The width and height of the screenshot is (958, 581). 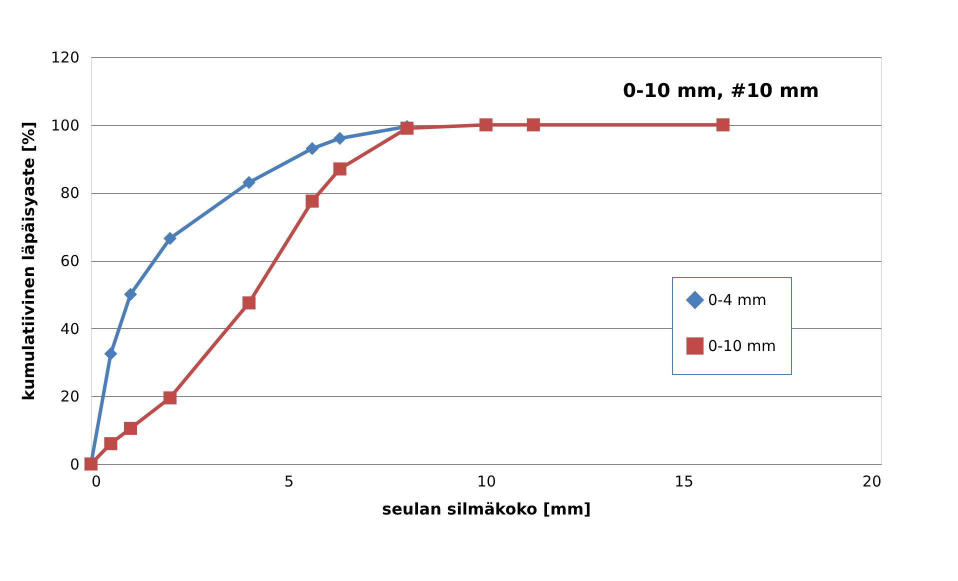 What do you see at coordinates (65, 125) in the screenshot?
I see `y-tick-label: 100` at bounding box center [65, 125].